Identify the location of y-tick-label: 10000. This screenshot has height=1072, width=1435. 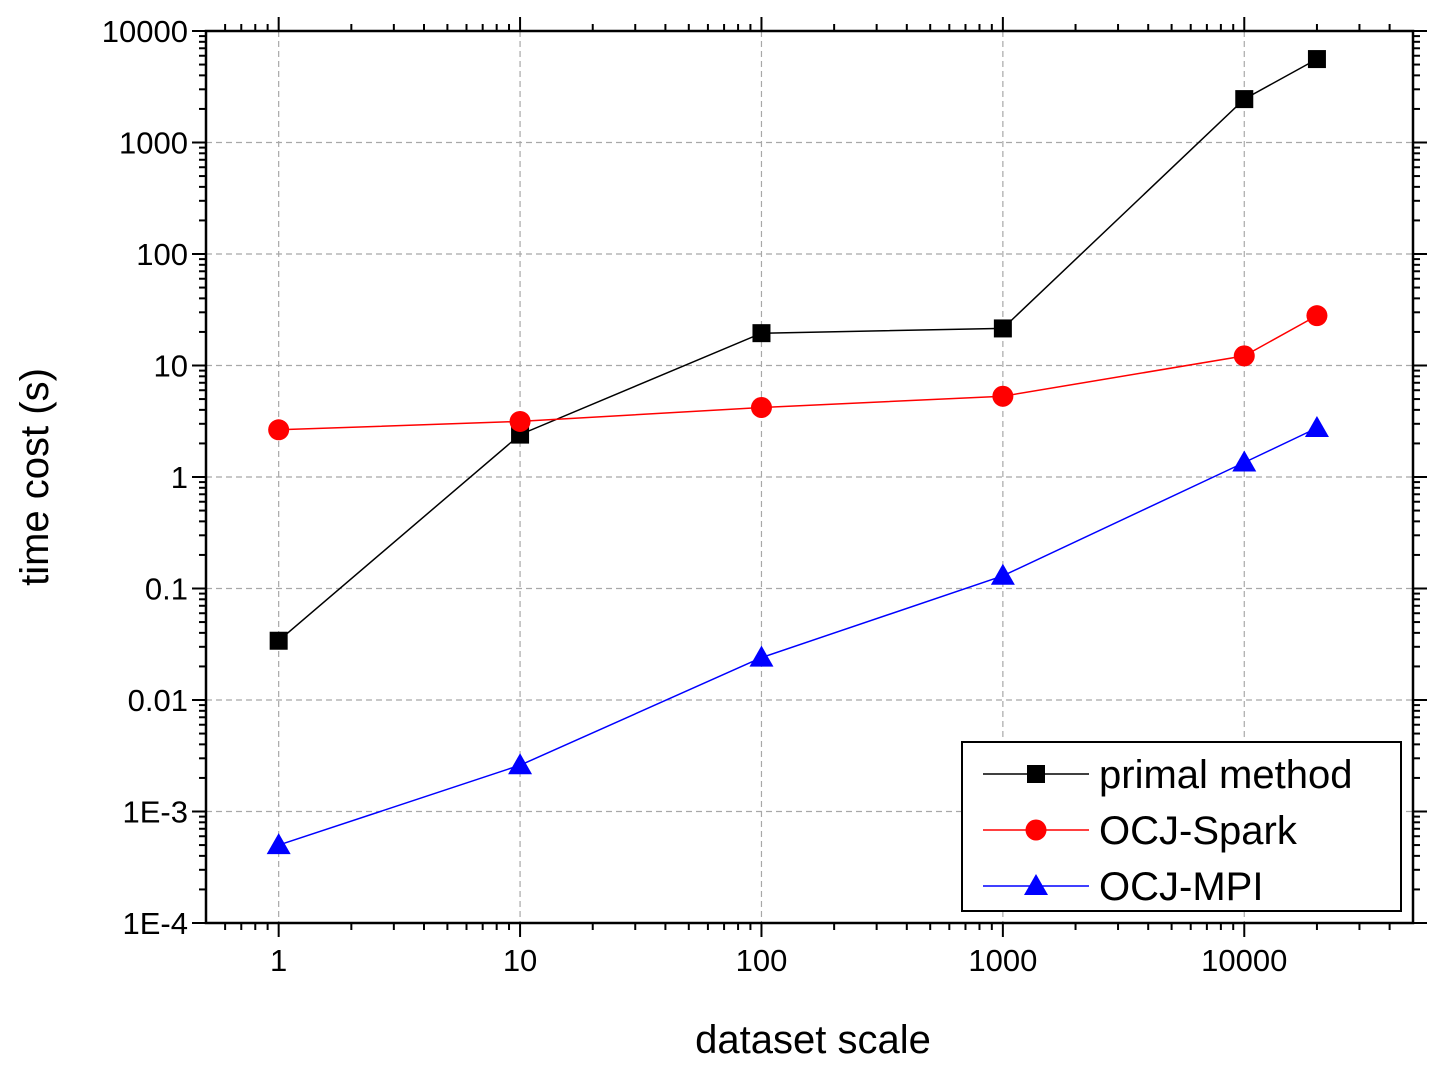
(145, 31).